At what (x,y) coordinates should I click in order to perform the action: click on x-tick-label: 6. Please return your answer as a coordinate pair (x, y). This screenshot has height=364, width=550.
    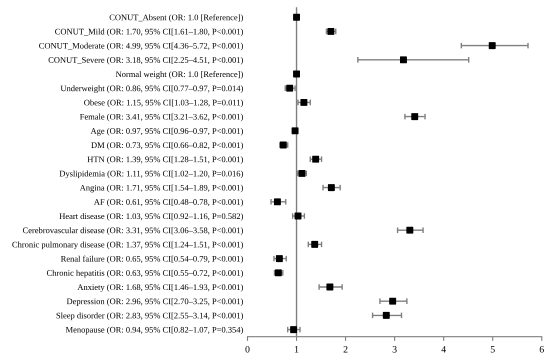
    Looking at the image, I should click on (542, 349).